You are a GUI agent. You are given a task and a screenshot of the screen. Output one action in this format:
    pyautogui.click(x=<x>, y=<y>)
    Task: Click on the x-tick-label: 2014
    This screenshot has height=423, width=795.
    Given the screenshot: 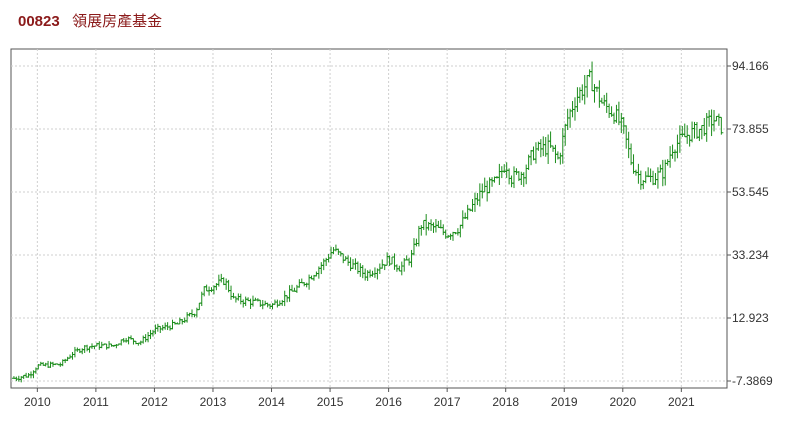 What is the action you would take?
    pyautogui.click(x=271, y=402)
    